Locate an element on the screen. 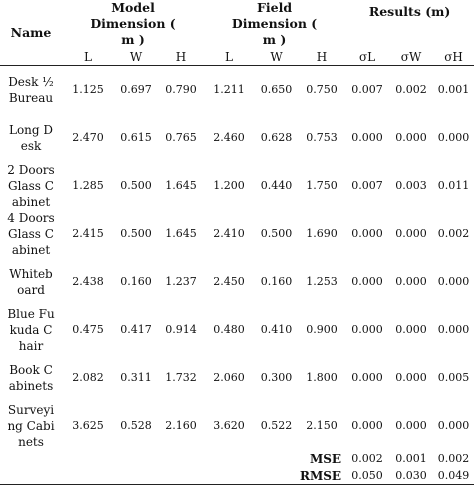 The height and width of the screenshot is (485, 474). model-dimension-header: Model Dimension ( m ) is located at coordinates (133, 23).